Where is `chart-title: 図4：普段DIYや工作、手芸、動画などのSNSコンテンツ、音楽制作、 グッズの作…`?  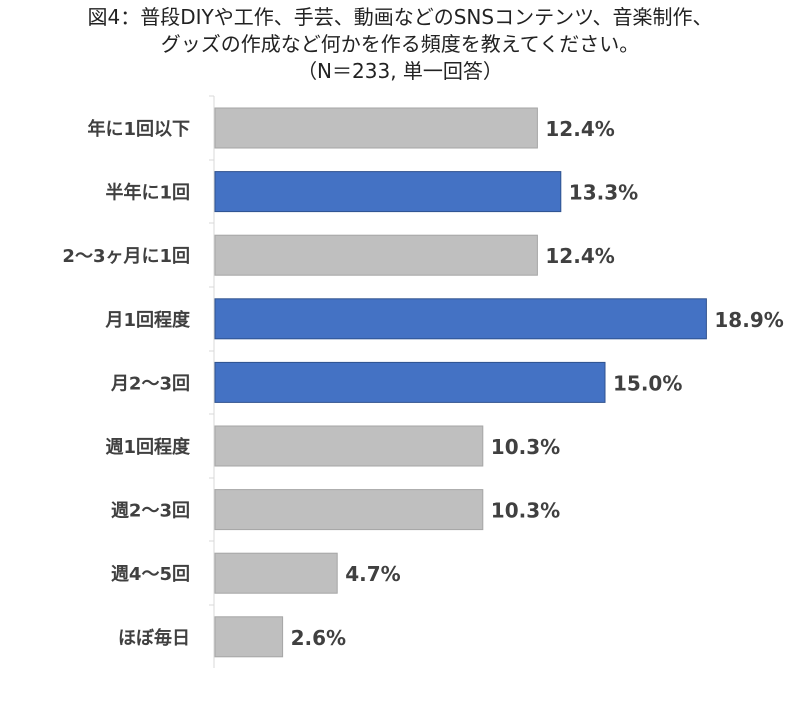
chart-title: 図4：普段DIYや工作、手芸、動画などのSNSコンテンツ、音楽制作、 グッズの作… is located at coordinates (400, 44).